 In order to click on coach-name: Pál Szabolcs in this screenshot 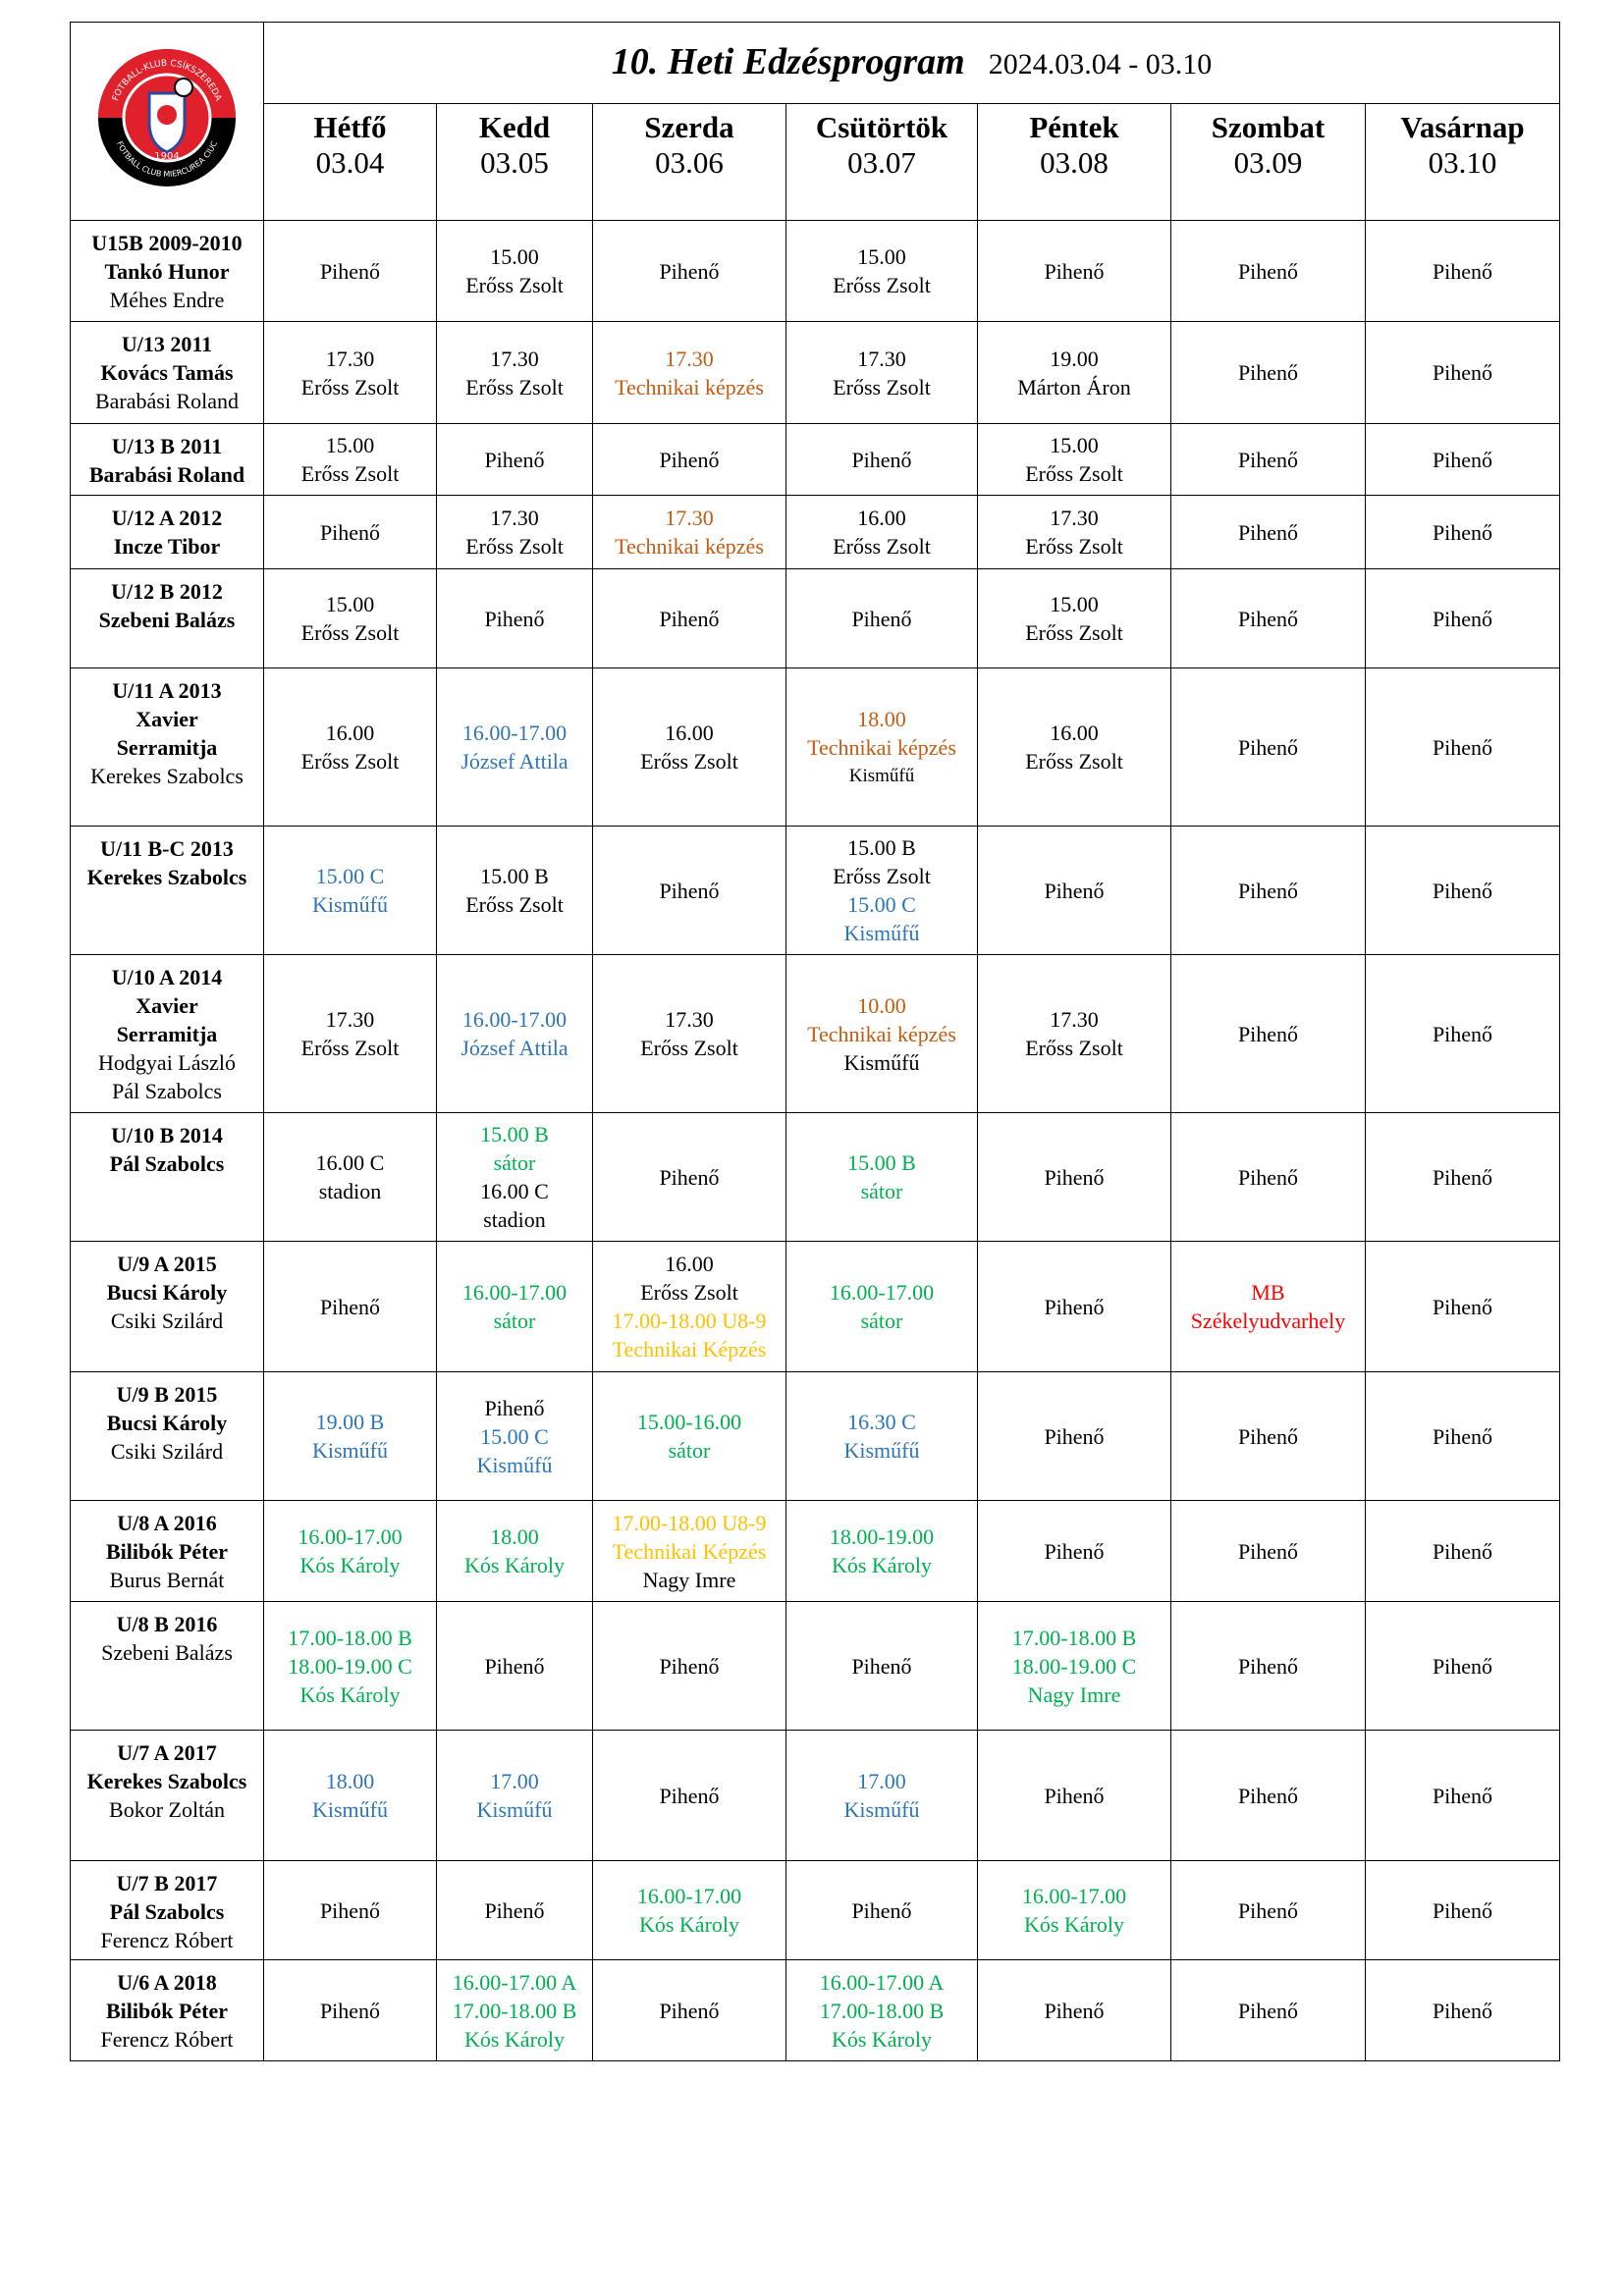, I will do `click(167, 1091)`.